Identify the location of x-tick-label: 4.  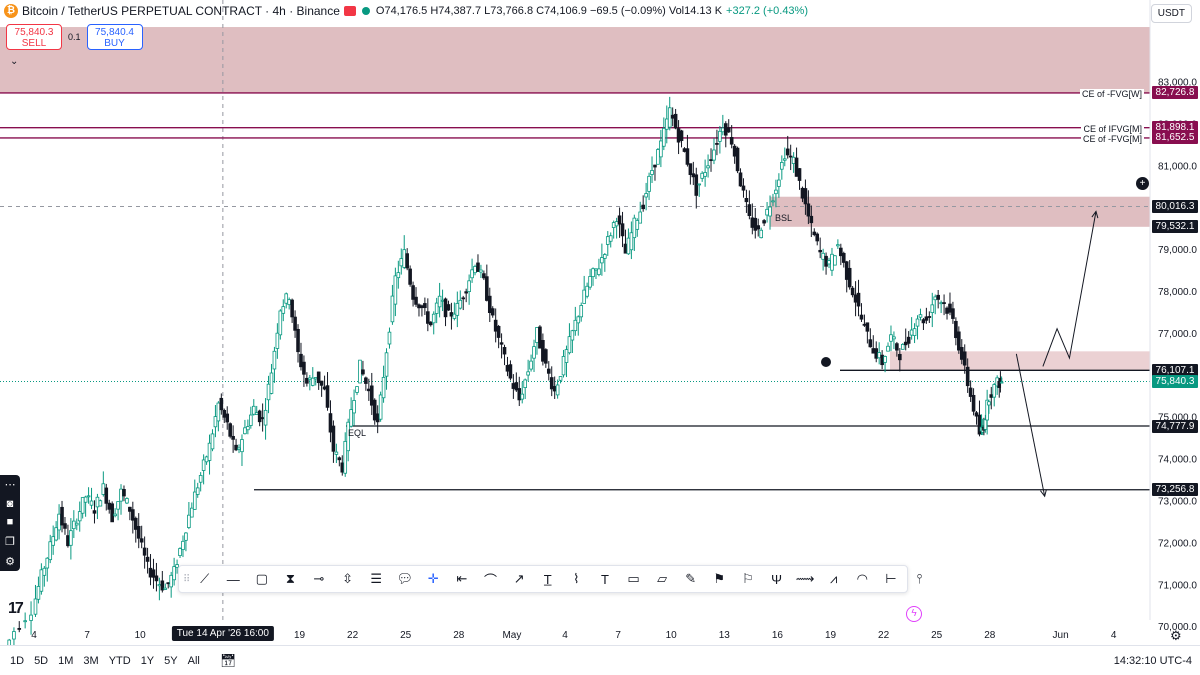
(34, 635).